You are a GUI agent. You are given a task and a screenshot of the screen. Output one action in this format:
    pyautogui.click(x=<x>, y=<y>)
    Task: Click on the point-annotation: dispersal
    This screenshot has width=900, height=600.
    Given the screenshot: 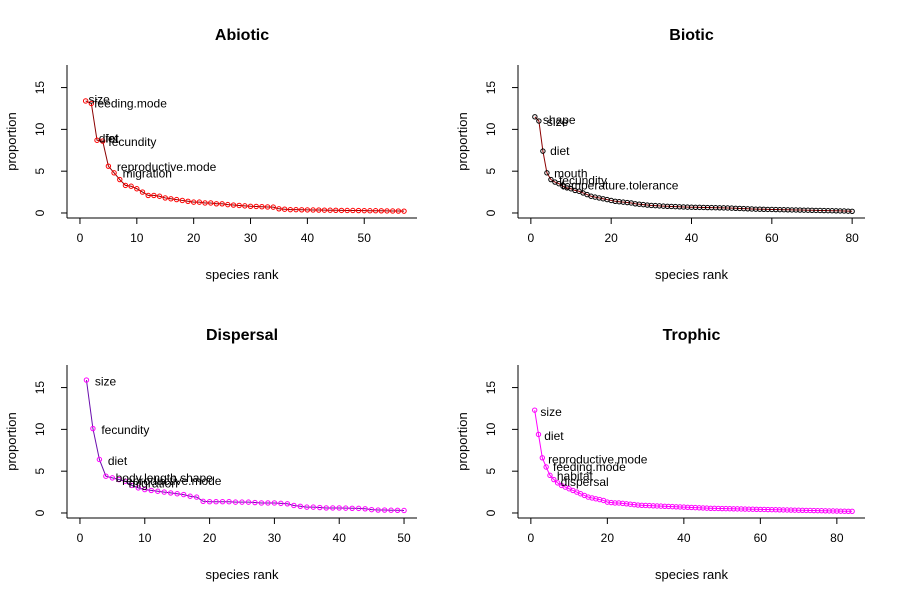 What is the action you would take?
    pyautogui.click(x=585, y=482)
    